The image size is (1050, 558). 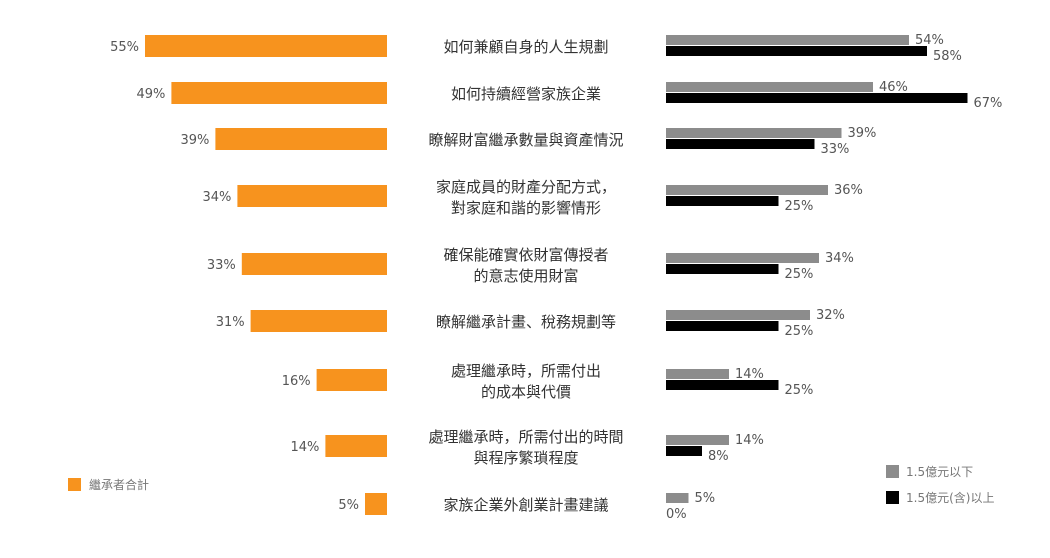 What do you see at coordinates (830, 315) in the screenshot?
I see `value-label-grey-5: 32%` at bounding box center [830, 315].